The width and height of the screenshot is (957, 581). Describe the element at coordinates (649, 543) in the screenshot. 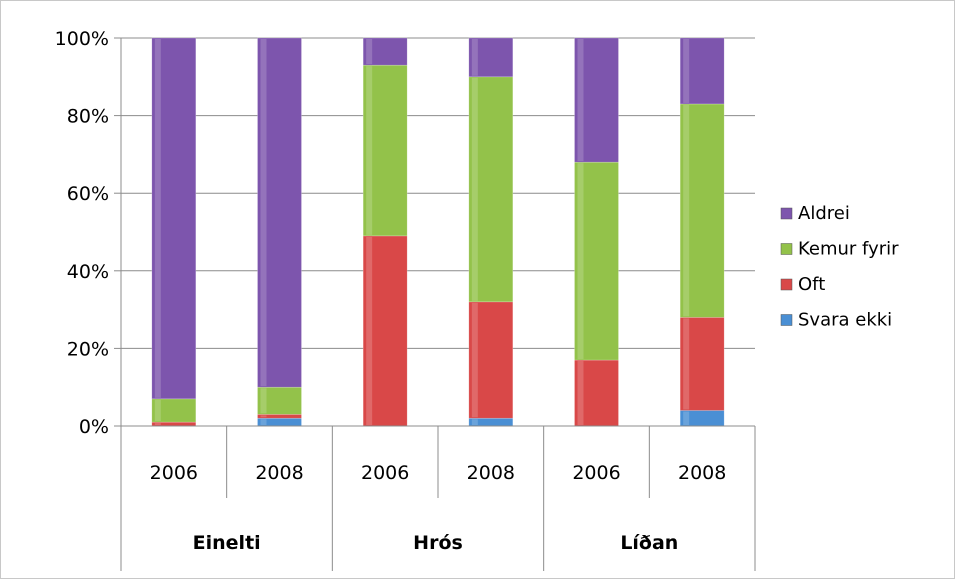

I see `group-label: Líðan` at that location.